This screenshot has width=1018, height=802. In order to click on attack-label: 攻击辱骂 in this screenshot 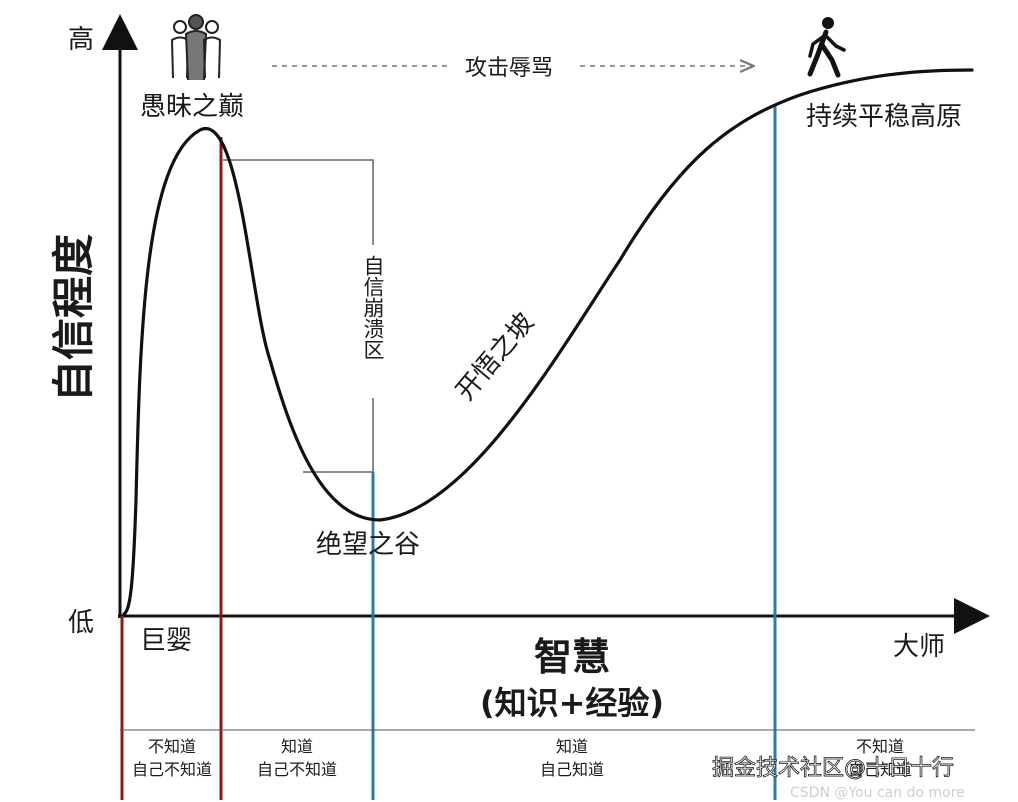, I will do `click(509, 68)`.